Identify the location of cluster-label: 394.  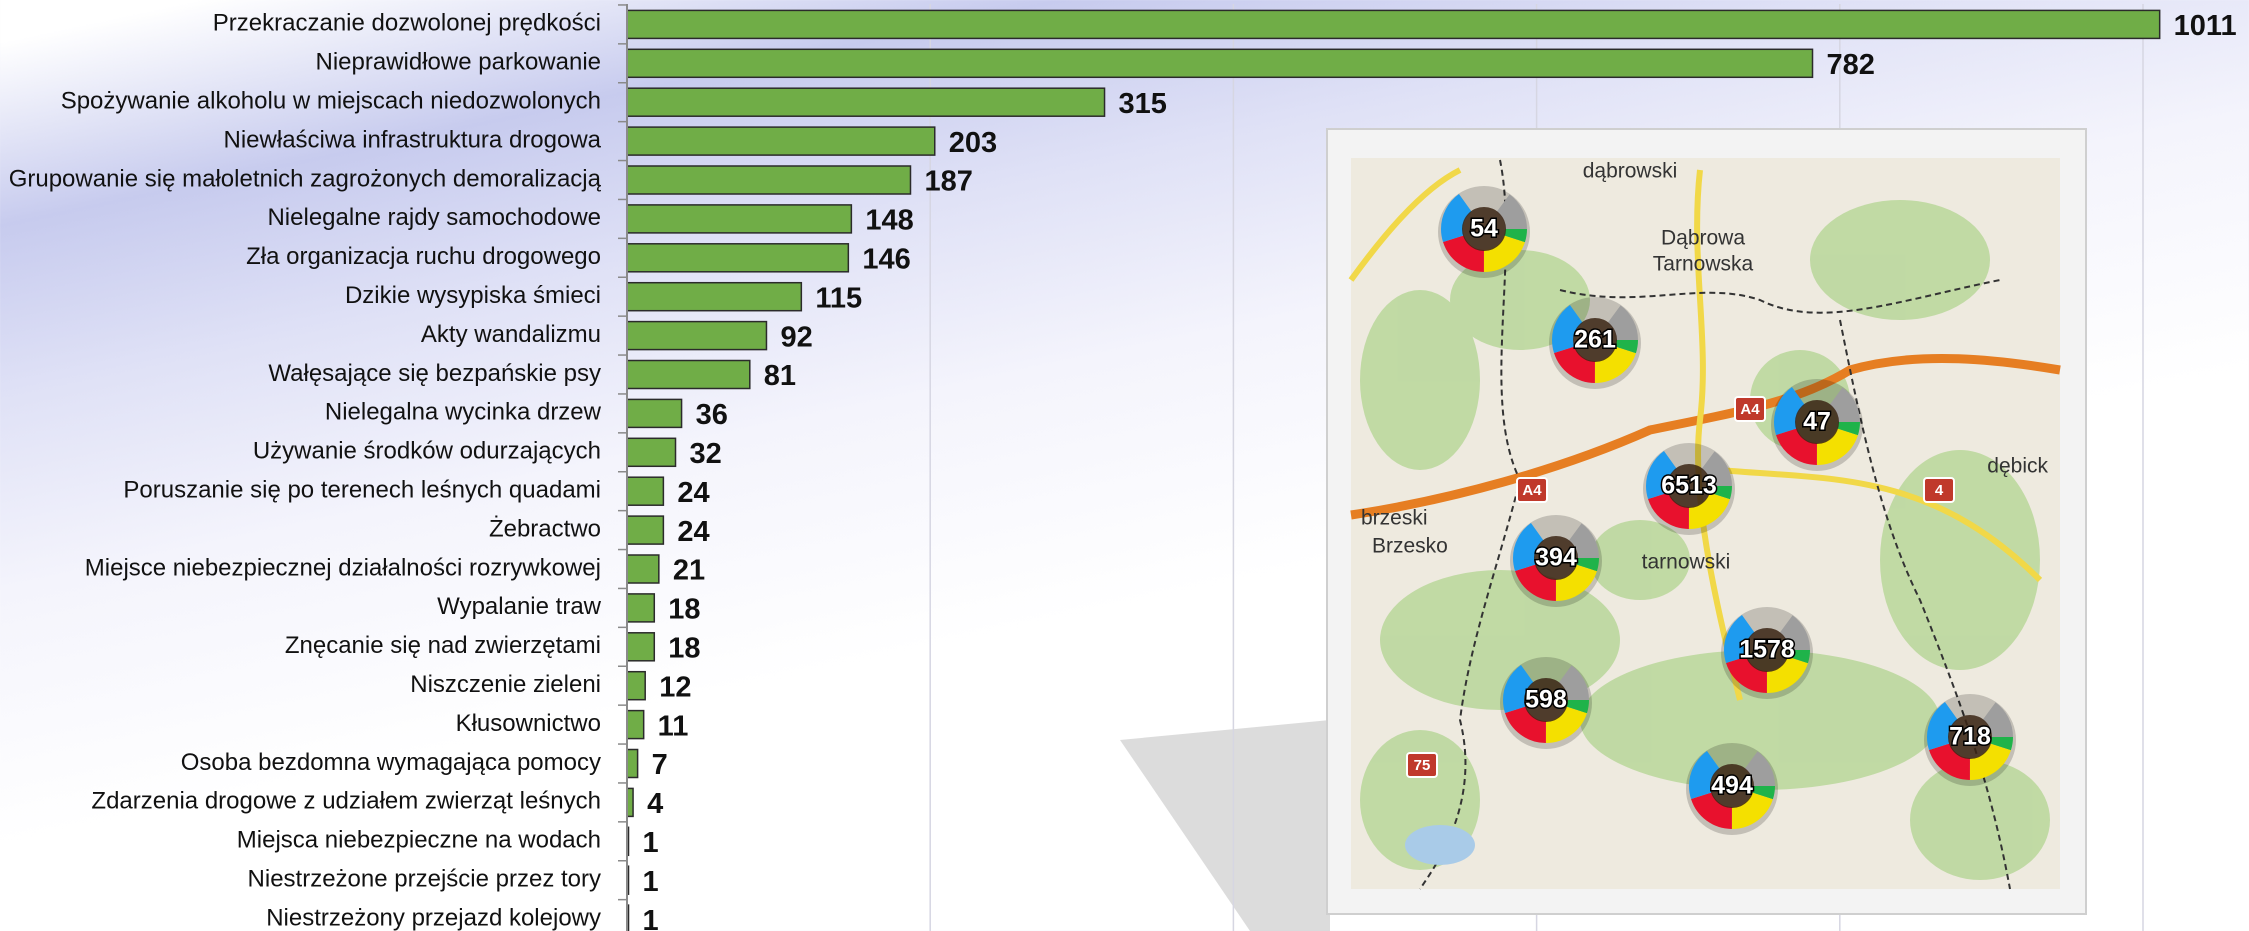
(1556, 558).